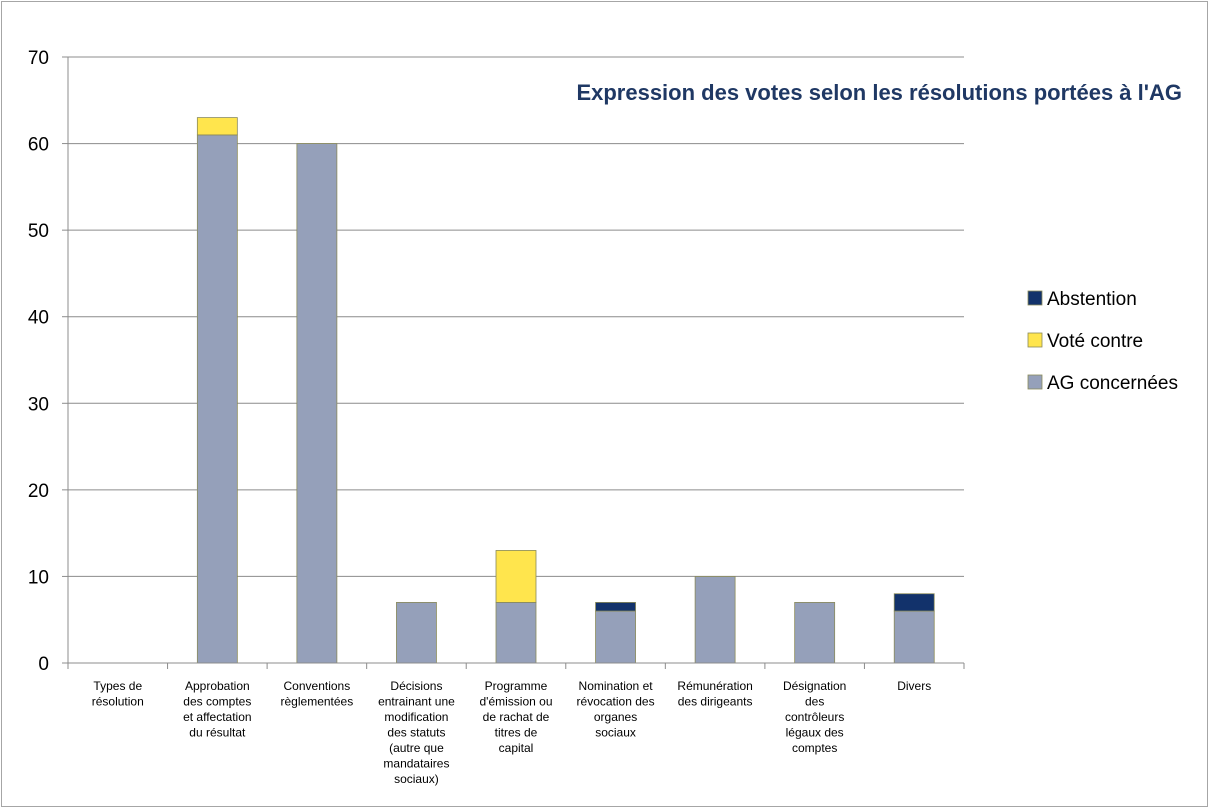 This screenshot has height=808, width=1211. I want to click on x-tick-label-2: Conventions règlementées, so click(317, 694).